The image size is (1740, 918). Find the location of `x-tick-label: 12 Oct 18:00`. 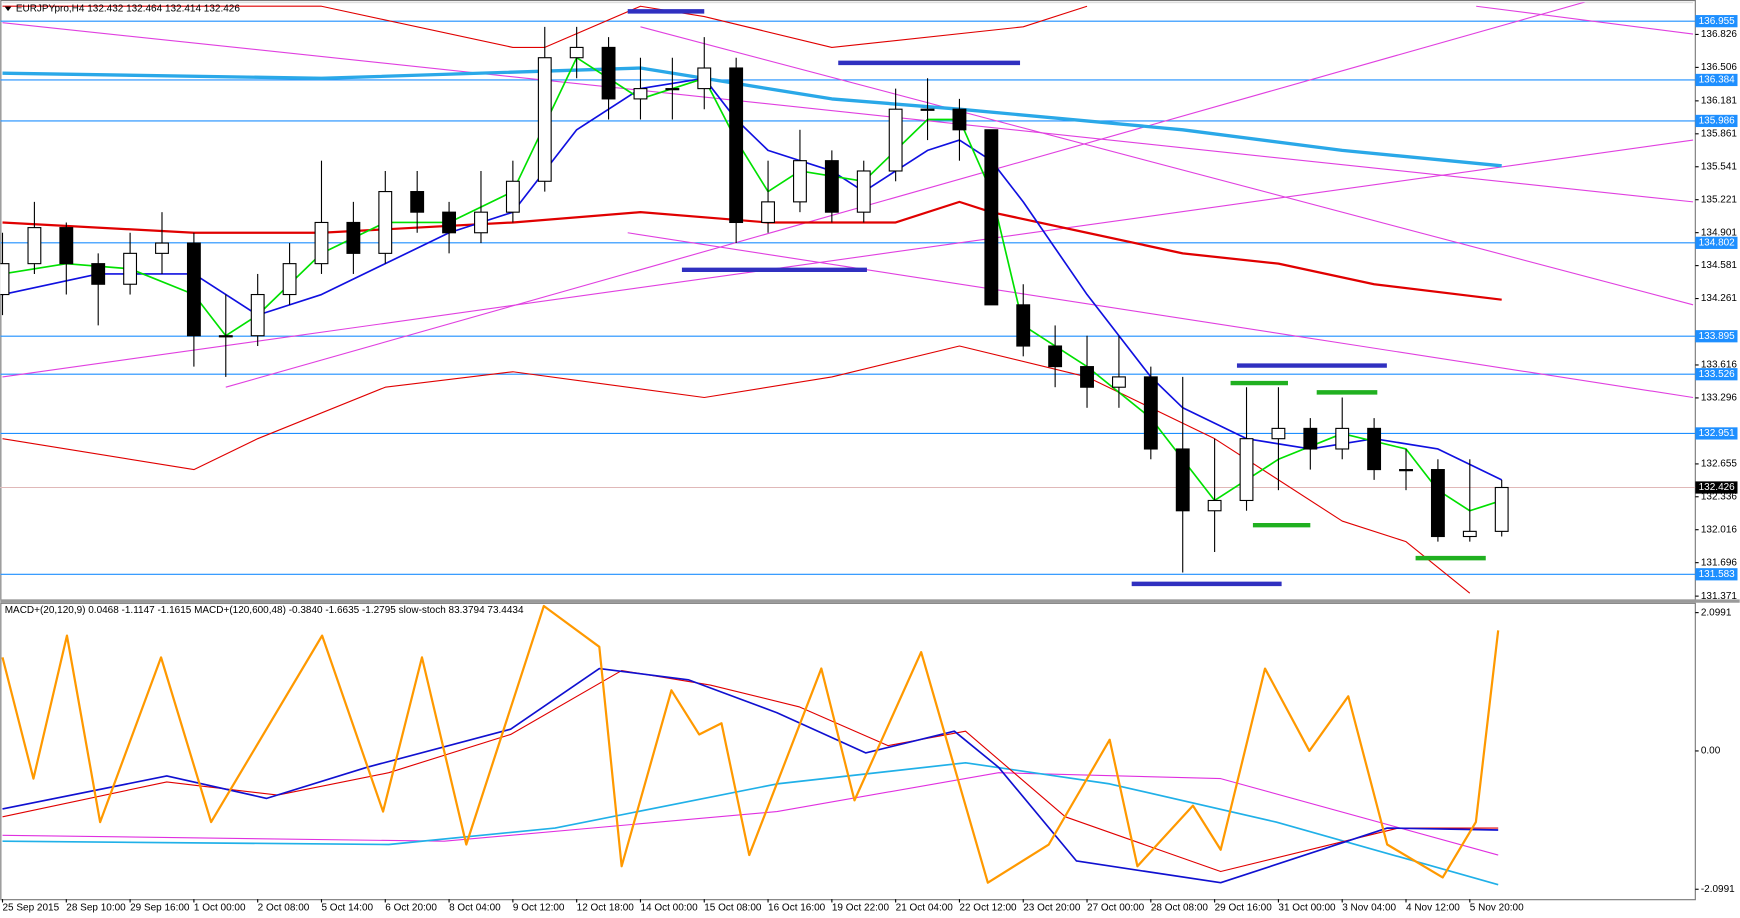

x-tick-label: 12 Oct 18:00 is located at coordinates (606, 908).